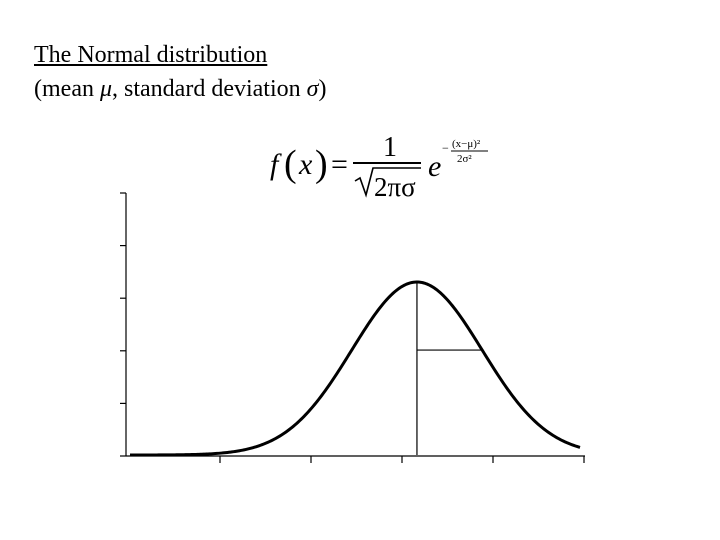 The height and width of the screenshot is (540, 720). I want to click on subtitle-suffix: ), so click(322, 89).